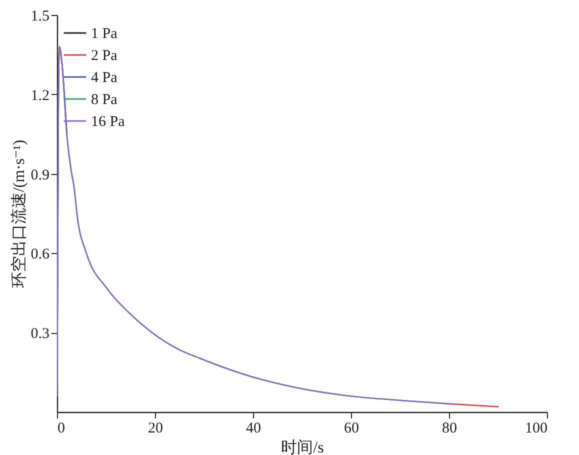 The image size is (579, 455). Describe the element at coordinates (40, 16) in the screenshot. I see `y-tick-label: 1.5` at that location.